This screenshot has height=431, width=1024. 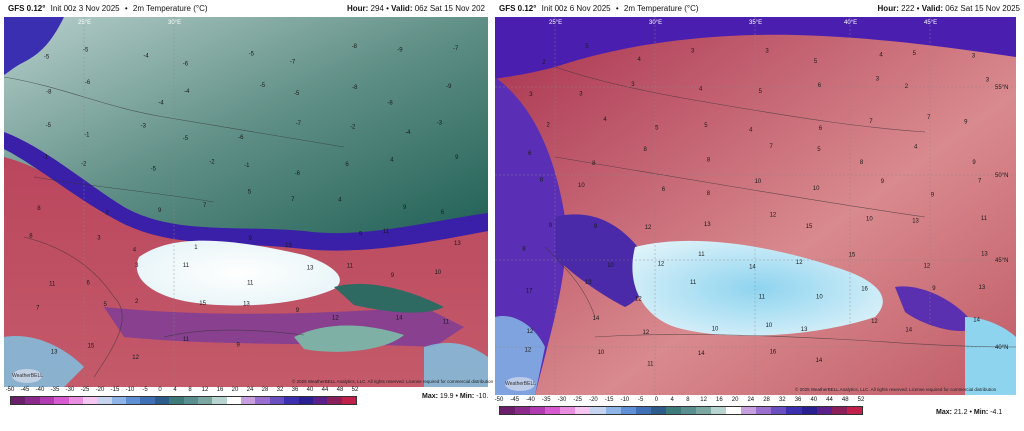 I want to click on colorbar-tick-label: 24, so click(x=751, y=400).